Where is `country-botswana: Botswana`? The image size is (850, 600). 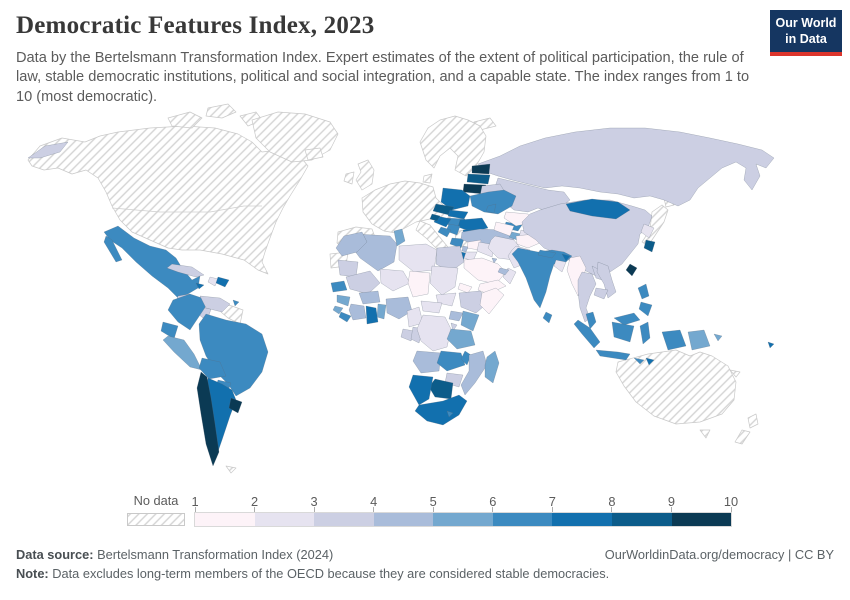 country-botswana: Botswana is located at coordinates (441, 389).